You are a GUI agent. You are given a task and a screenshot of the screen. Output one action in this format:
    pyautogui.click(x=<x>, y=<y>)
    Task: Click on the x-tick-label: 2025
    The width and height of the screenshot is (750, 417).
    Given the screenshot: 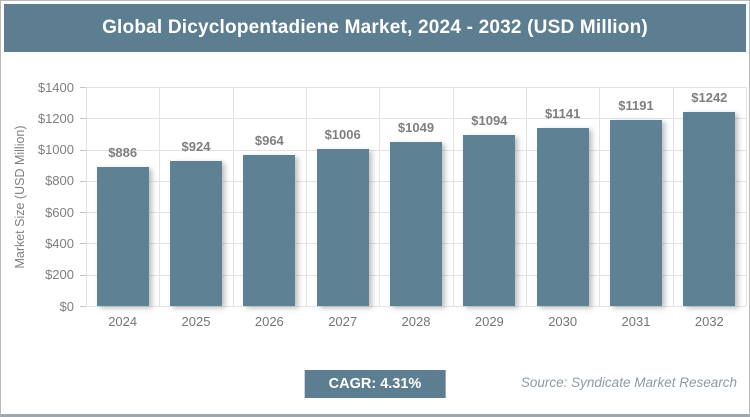 What is the action you would take?
    pyautogui.click(x=196, y=321)
    